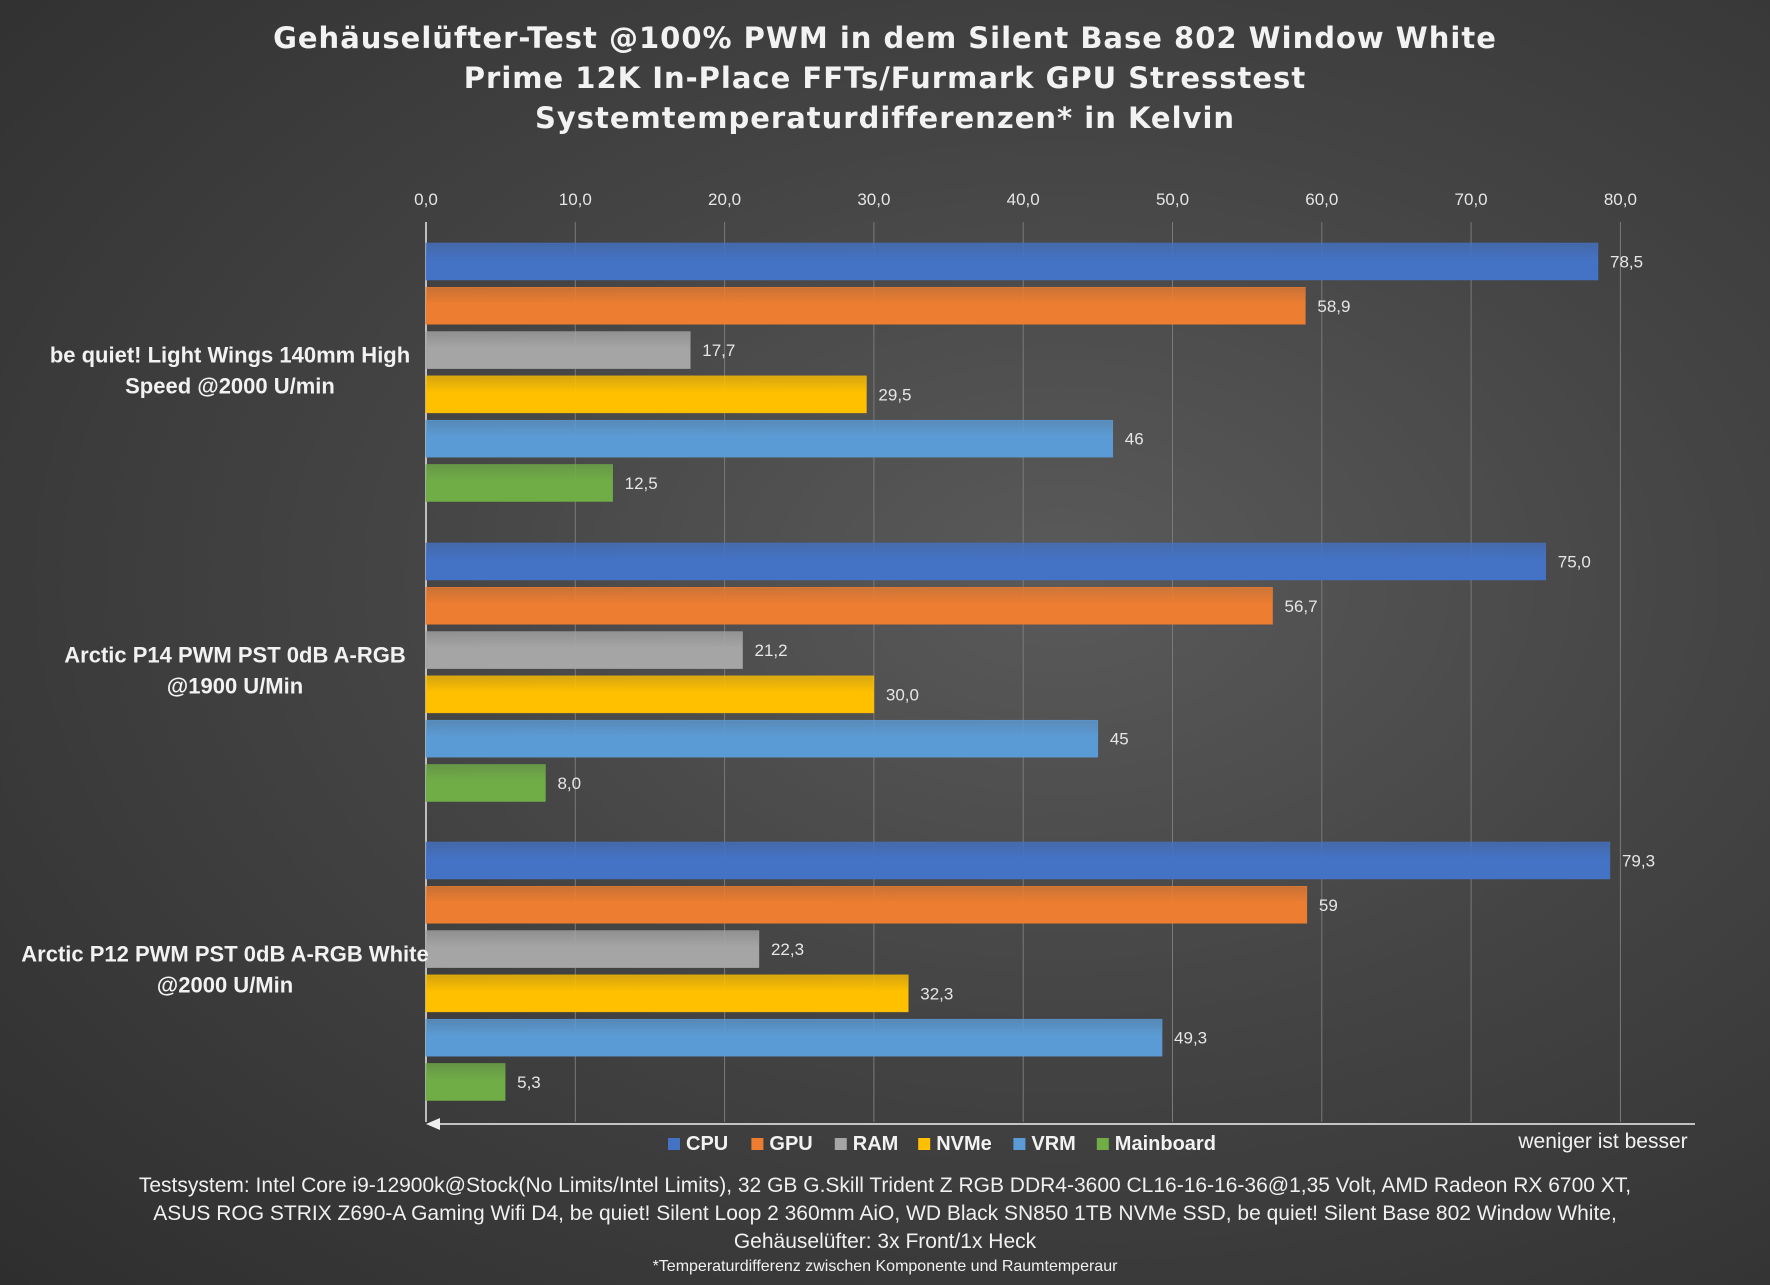 The width and height of the screenshot is (1770, 1285). I want to click on data-label: 5,3, so click(529, 1082).